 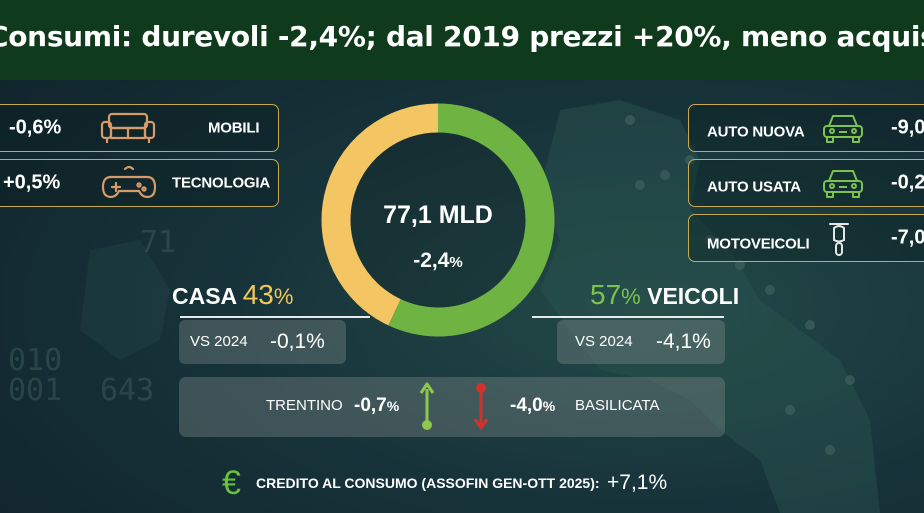 I want to click on veicoli-divider, so click(x=628, y=317).